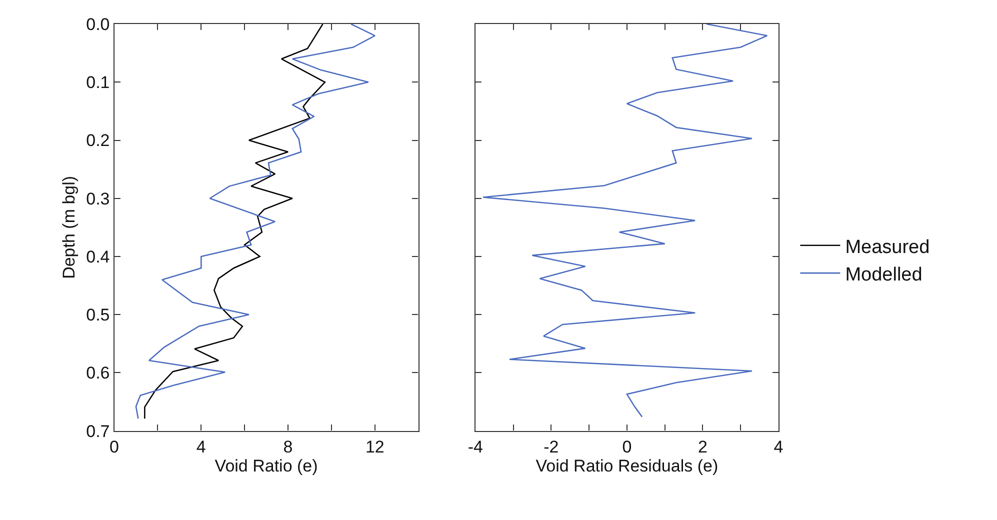 Image resolution: width=997 pixels, height=520 pixels. I want to click on y-tick-label: 0.3, so click(98, 198).